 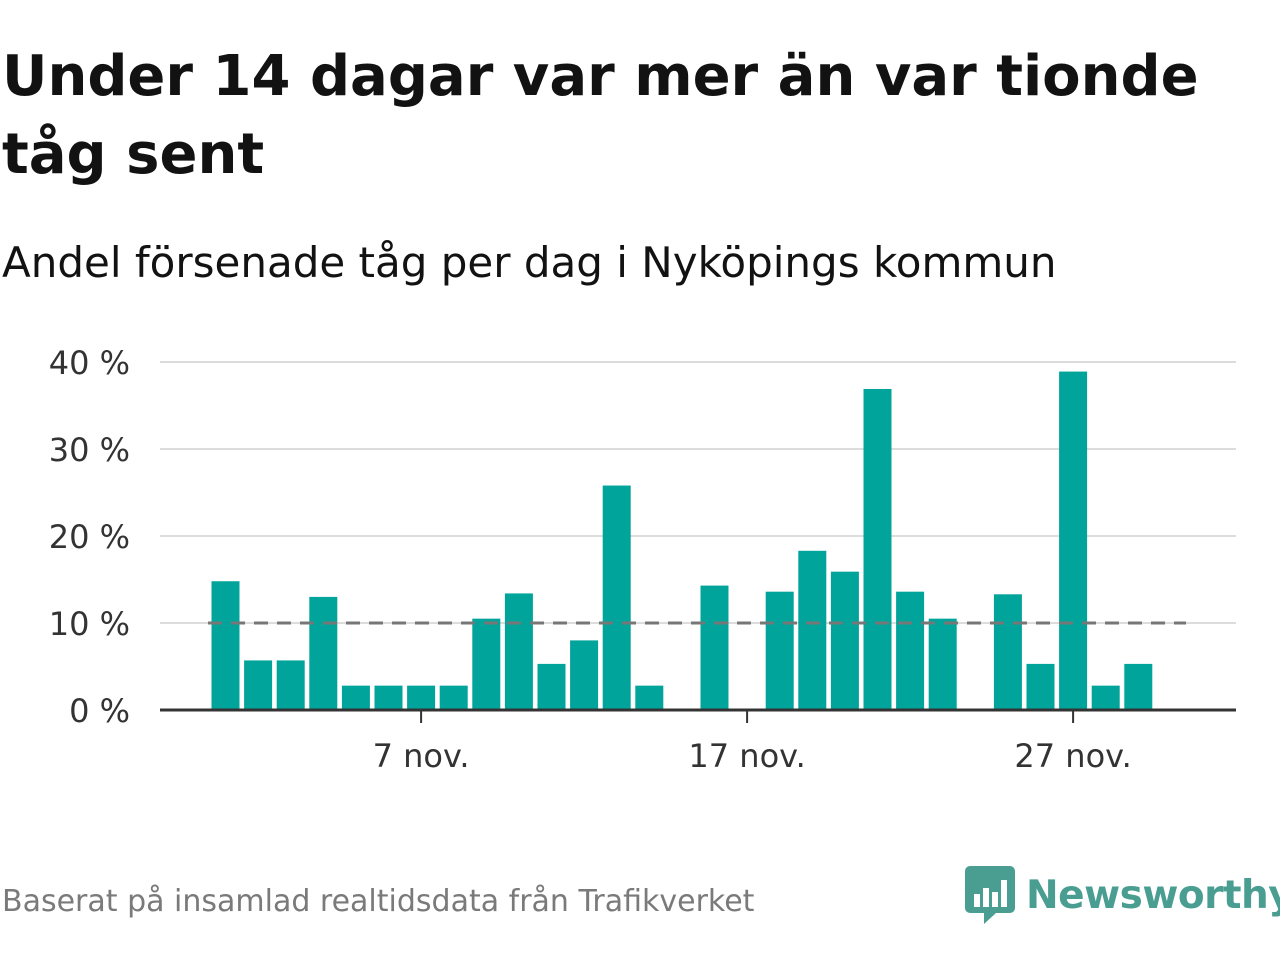 I want to click on y-tick-label: 40 %, so click(x=89, y=363).